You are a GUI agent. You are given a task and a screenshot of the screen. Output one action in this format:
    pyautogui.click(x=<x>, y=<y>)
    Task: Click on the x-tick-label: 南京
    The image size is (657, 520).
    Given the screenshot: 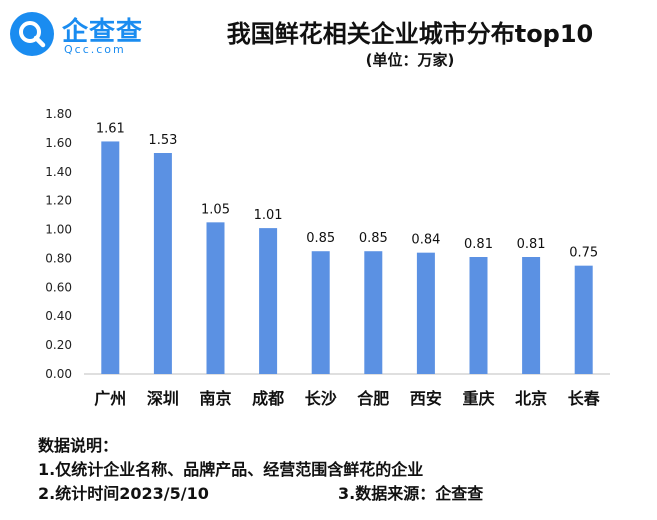 What is the action you would take?
    pyautogui.click(x=215, y=398)
    